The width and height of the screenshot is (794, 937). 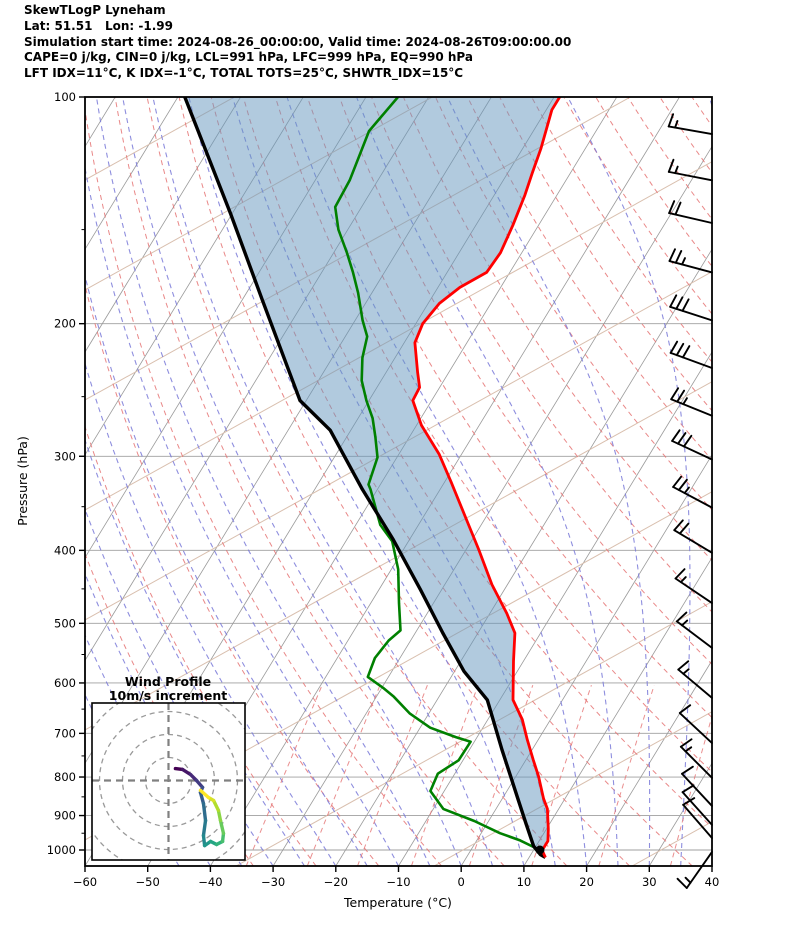 What do you see at coordinates (65, 733) in the screenshot?
I see `y-tick-label: 700` at bounding box center [65, 733].